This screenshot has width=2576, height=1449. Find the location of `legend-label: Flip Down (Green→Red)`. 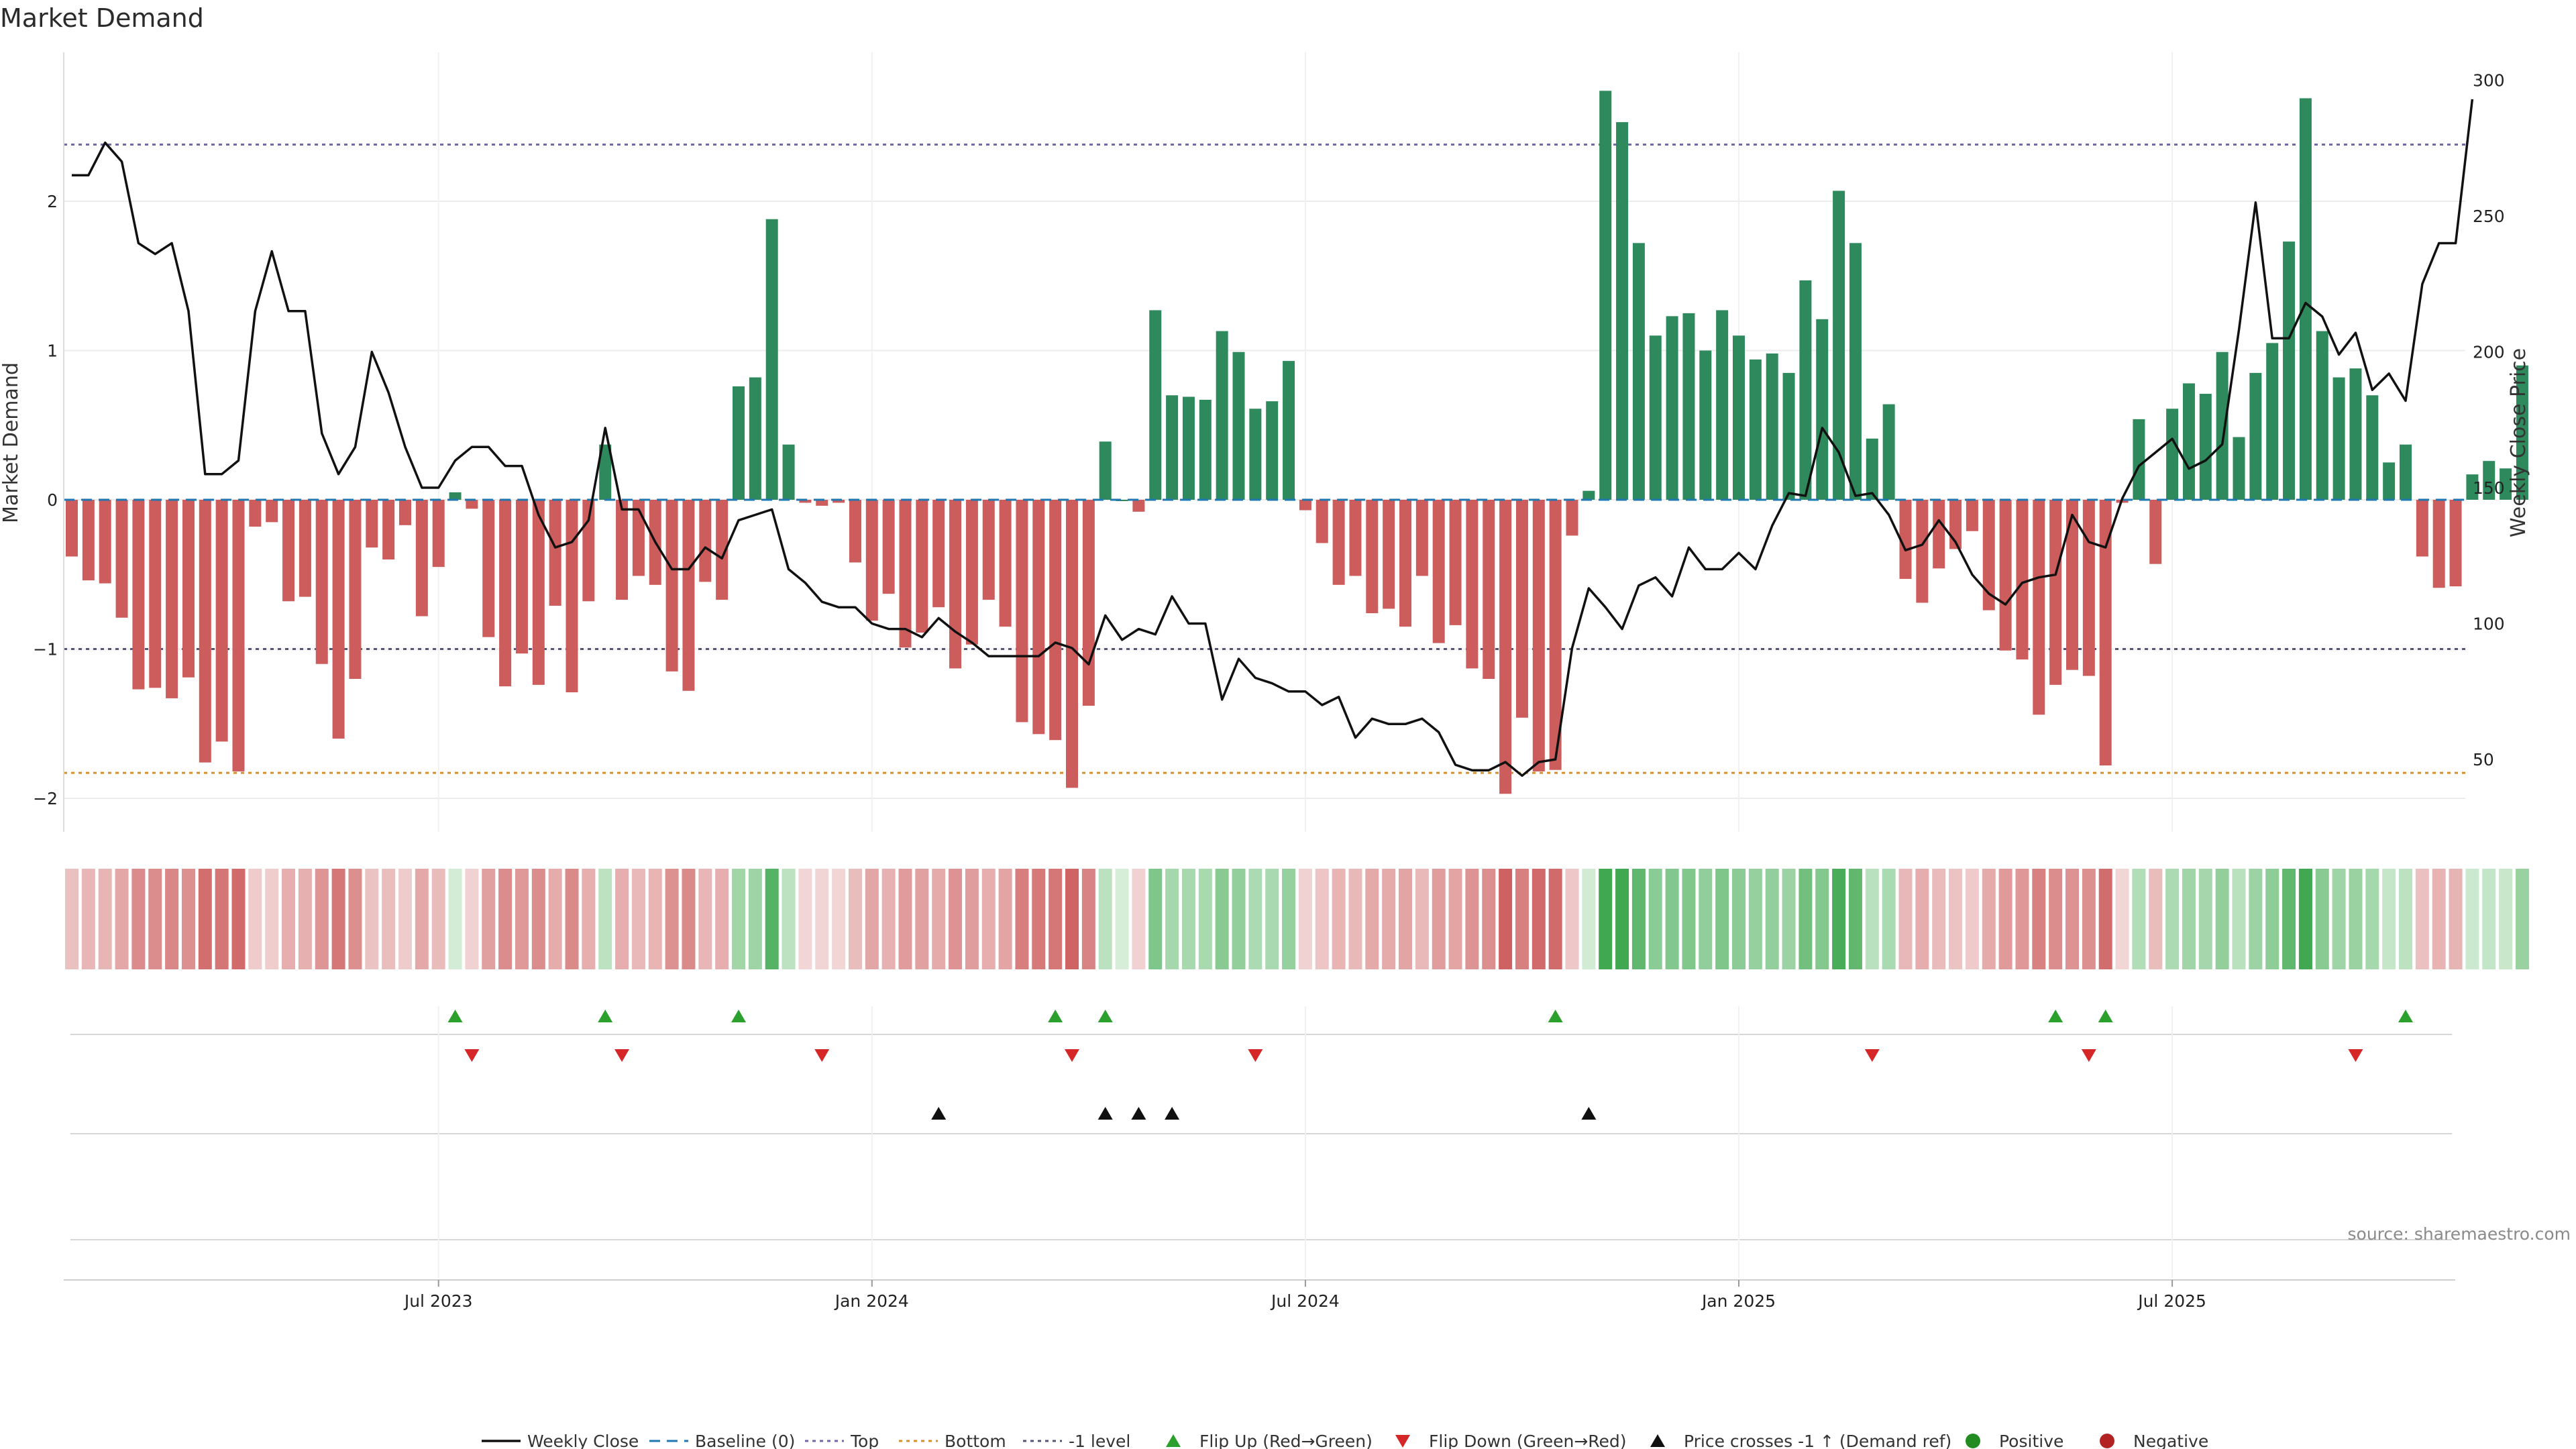

legend-label: Flip Down (Green→Red) is located at coordinates (1528, 1440).